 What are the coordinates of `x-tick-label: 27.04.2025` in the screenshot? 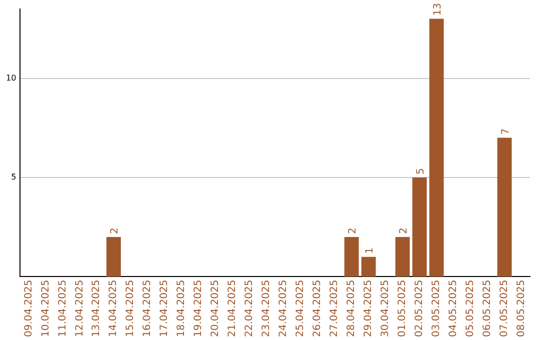 It's located at (334, 309).